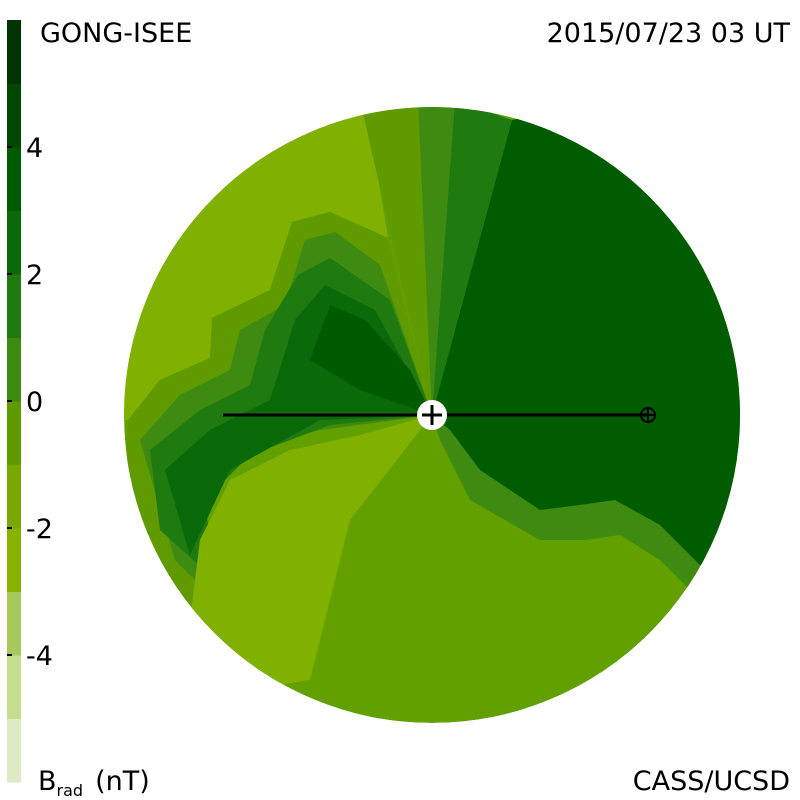 This screenshot has height=800, width=800. I want to click on colorbar-label: Brad (nT), so click(94, 783).